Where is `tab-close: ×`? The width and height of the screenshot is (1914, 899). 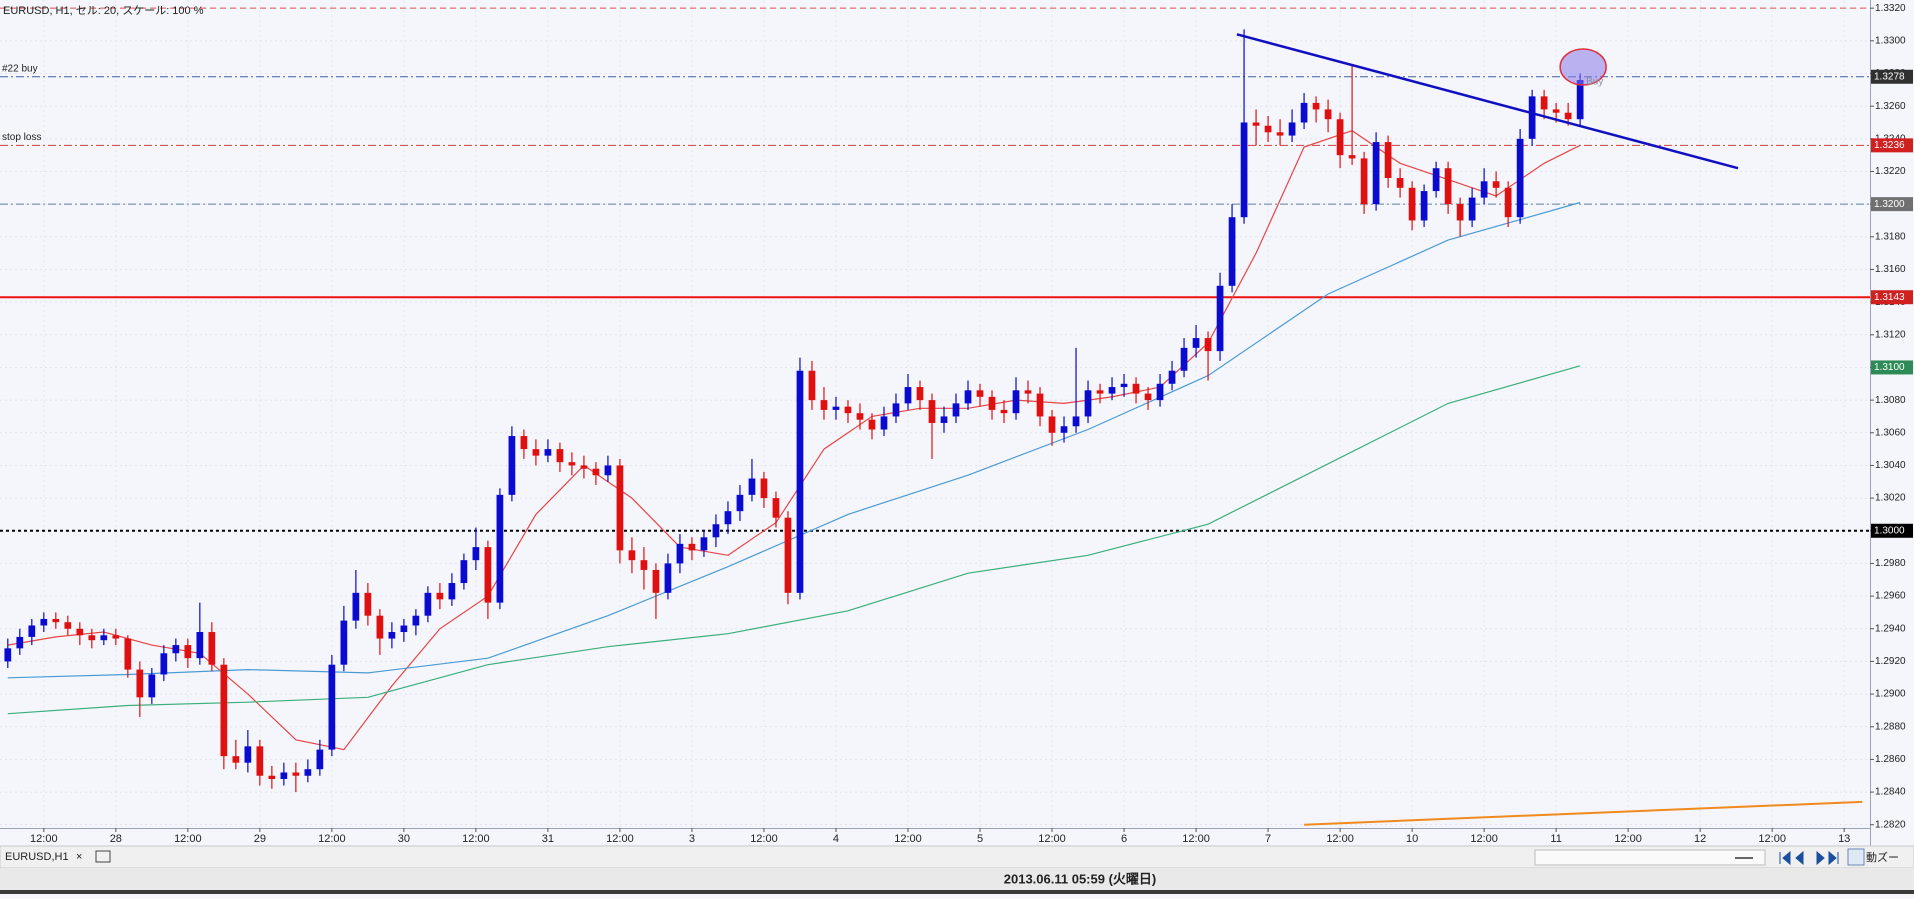 tab-close: × is located at coordinates (79, 857).